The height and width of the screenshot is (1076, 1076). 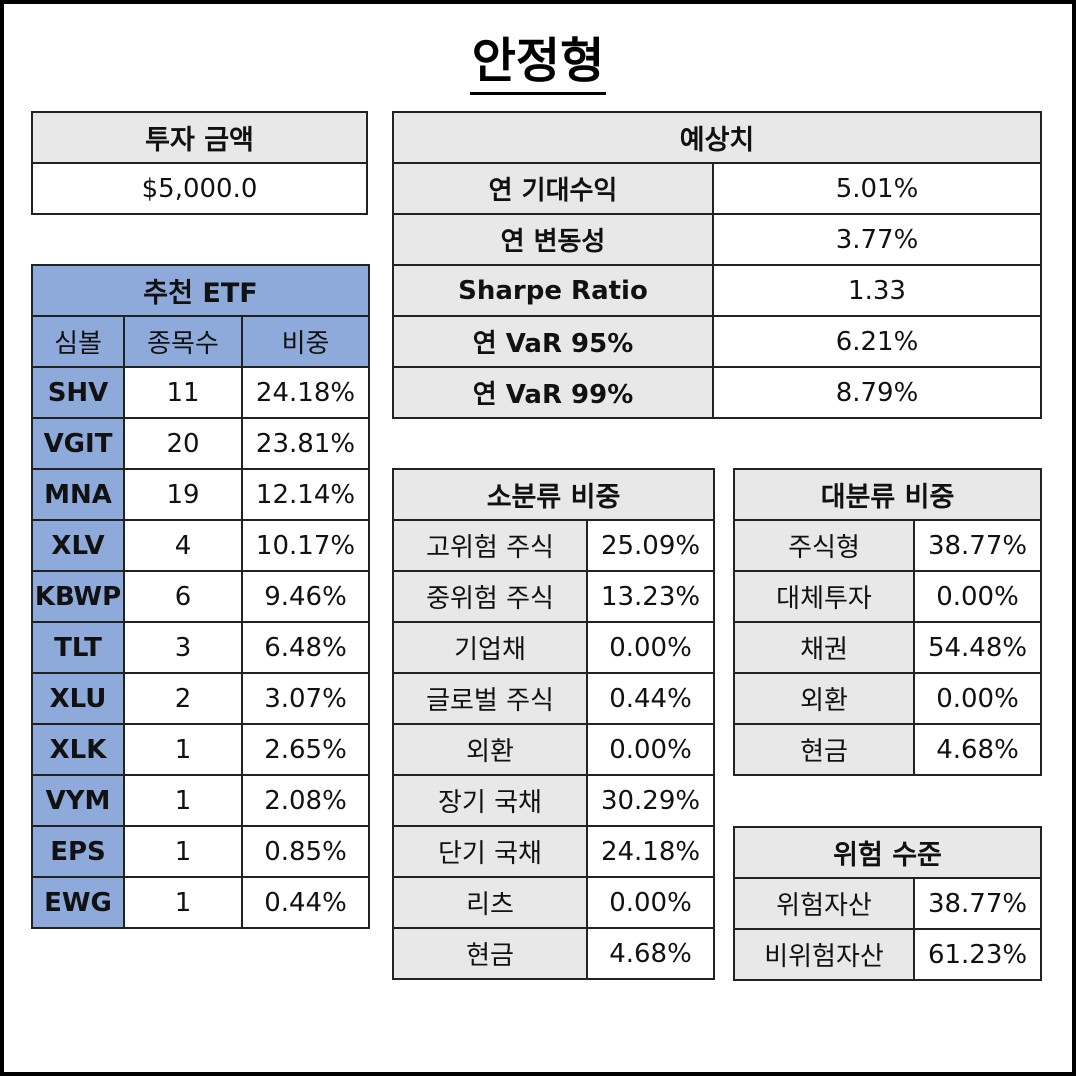 What do you see at coordinates (554, 698) in the screenshot?
I see `table-row: 글로벌 주식 0.44%` at bounding box center [554, 698].